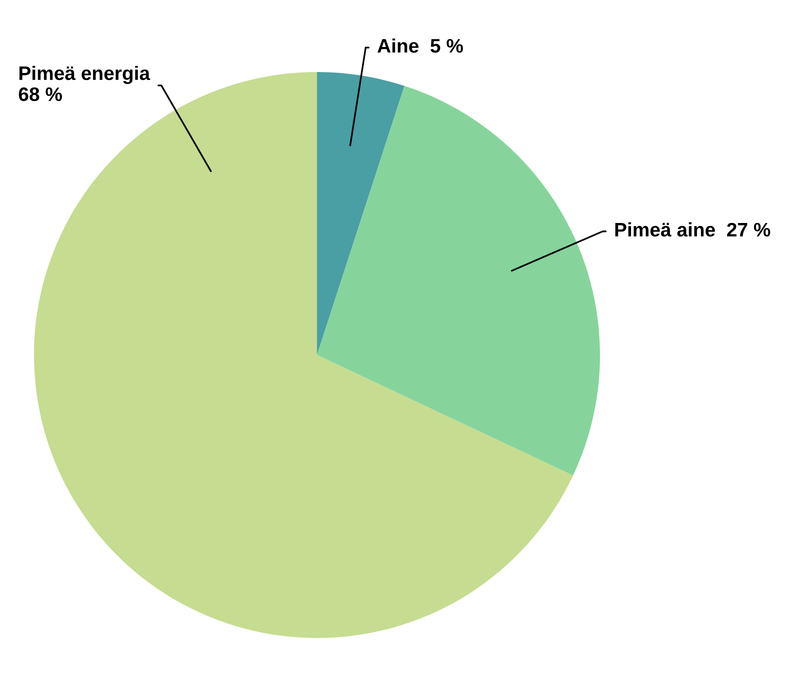 This screenshot has height=674, width=800. I want to click on pie-slice, so click(360, 213).